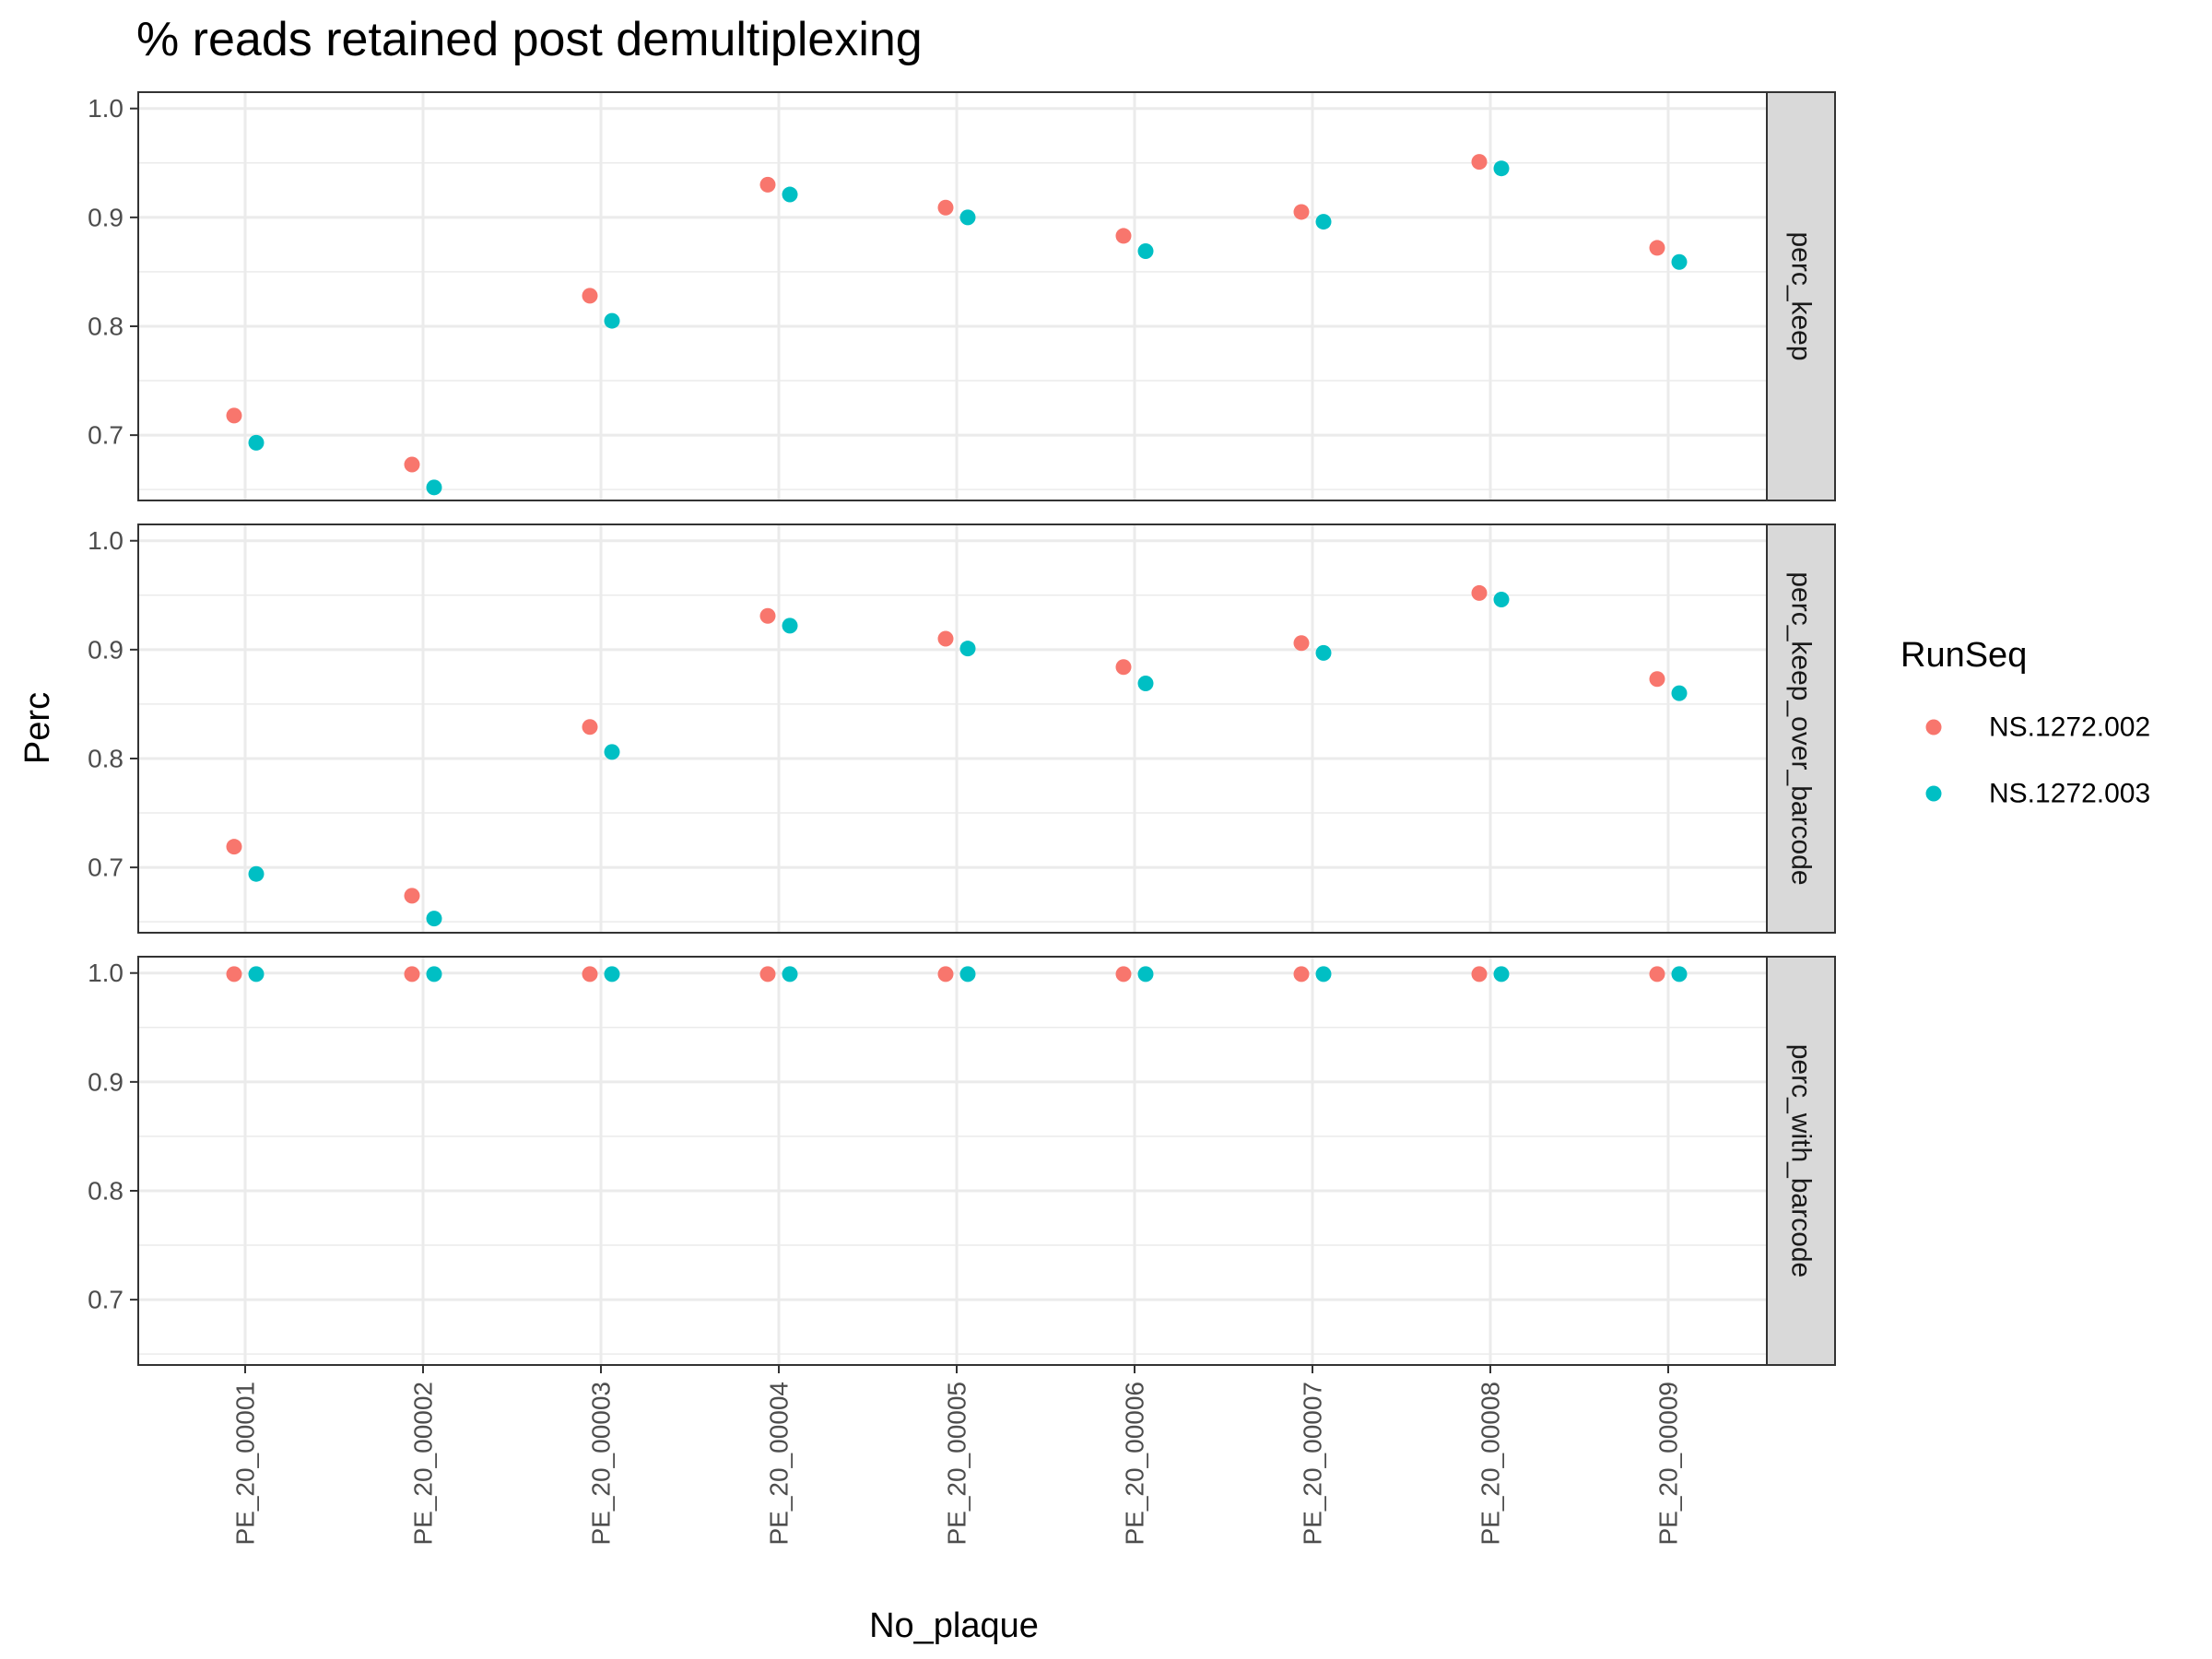 The width and height of the screenshot is (2212, 1659). What do you see at coordinates (1668, 1464) in the screenshot?
I see `x-tick-label: PE_20_00009` at bounding box center [1668, 1464].